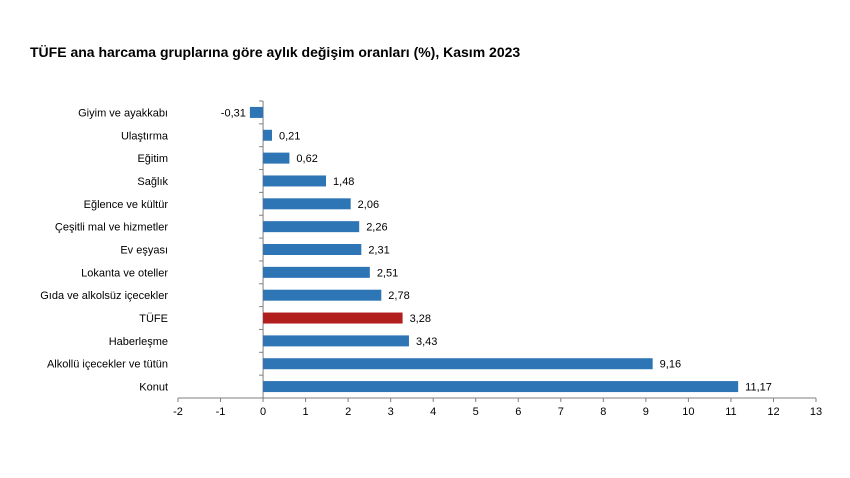  Describe the element at coordinates (391, 412) in the screenshot. I see `x-tick-label: 3` at that location.